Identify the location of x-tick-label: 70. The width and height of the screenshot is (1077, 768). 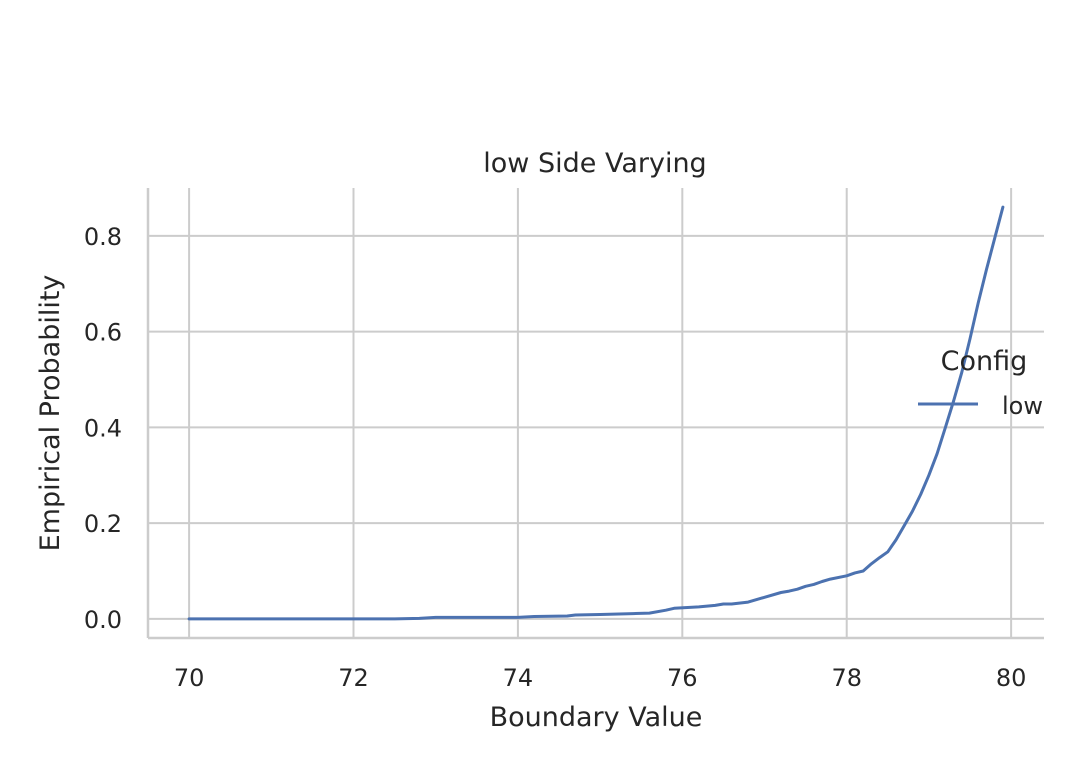
(189, 678).